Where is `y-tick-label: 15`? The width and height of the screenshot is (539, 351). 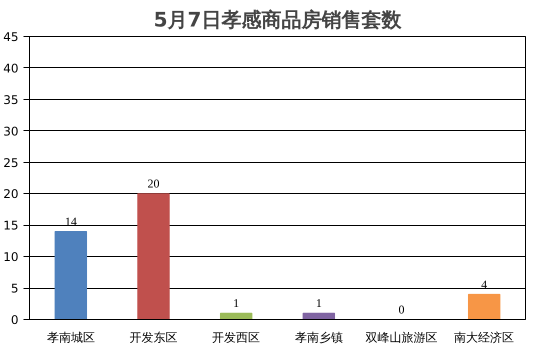
y-tick-label: 15 is located at coordinates (11, 225).